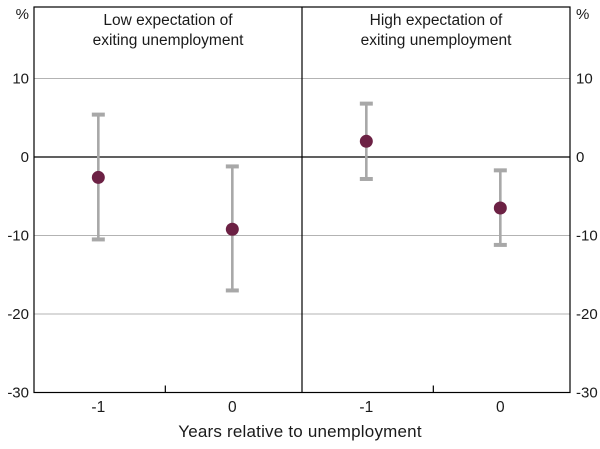  What do you see at coordinates (18, 236) in the screenshot?
I see `y-tick-label-left: -10` at bounding box center [18, 236].